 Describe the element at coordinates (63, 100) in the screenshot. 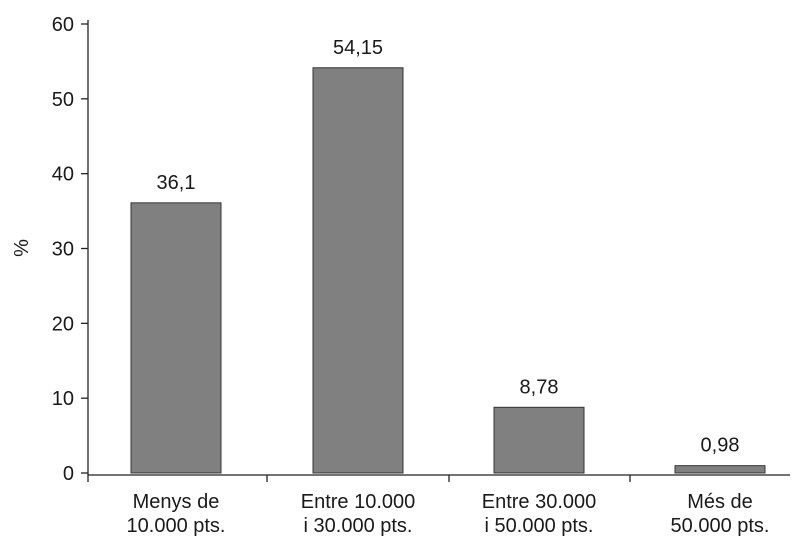

I see `y-tick-label: 50` at that location.